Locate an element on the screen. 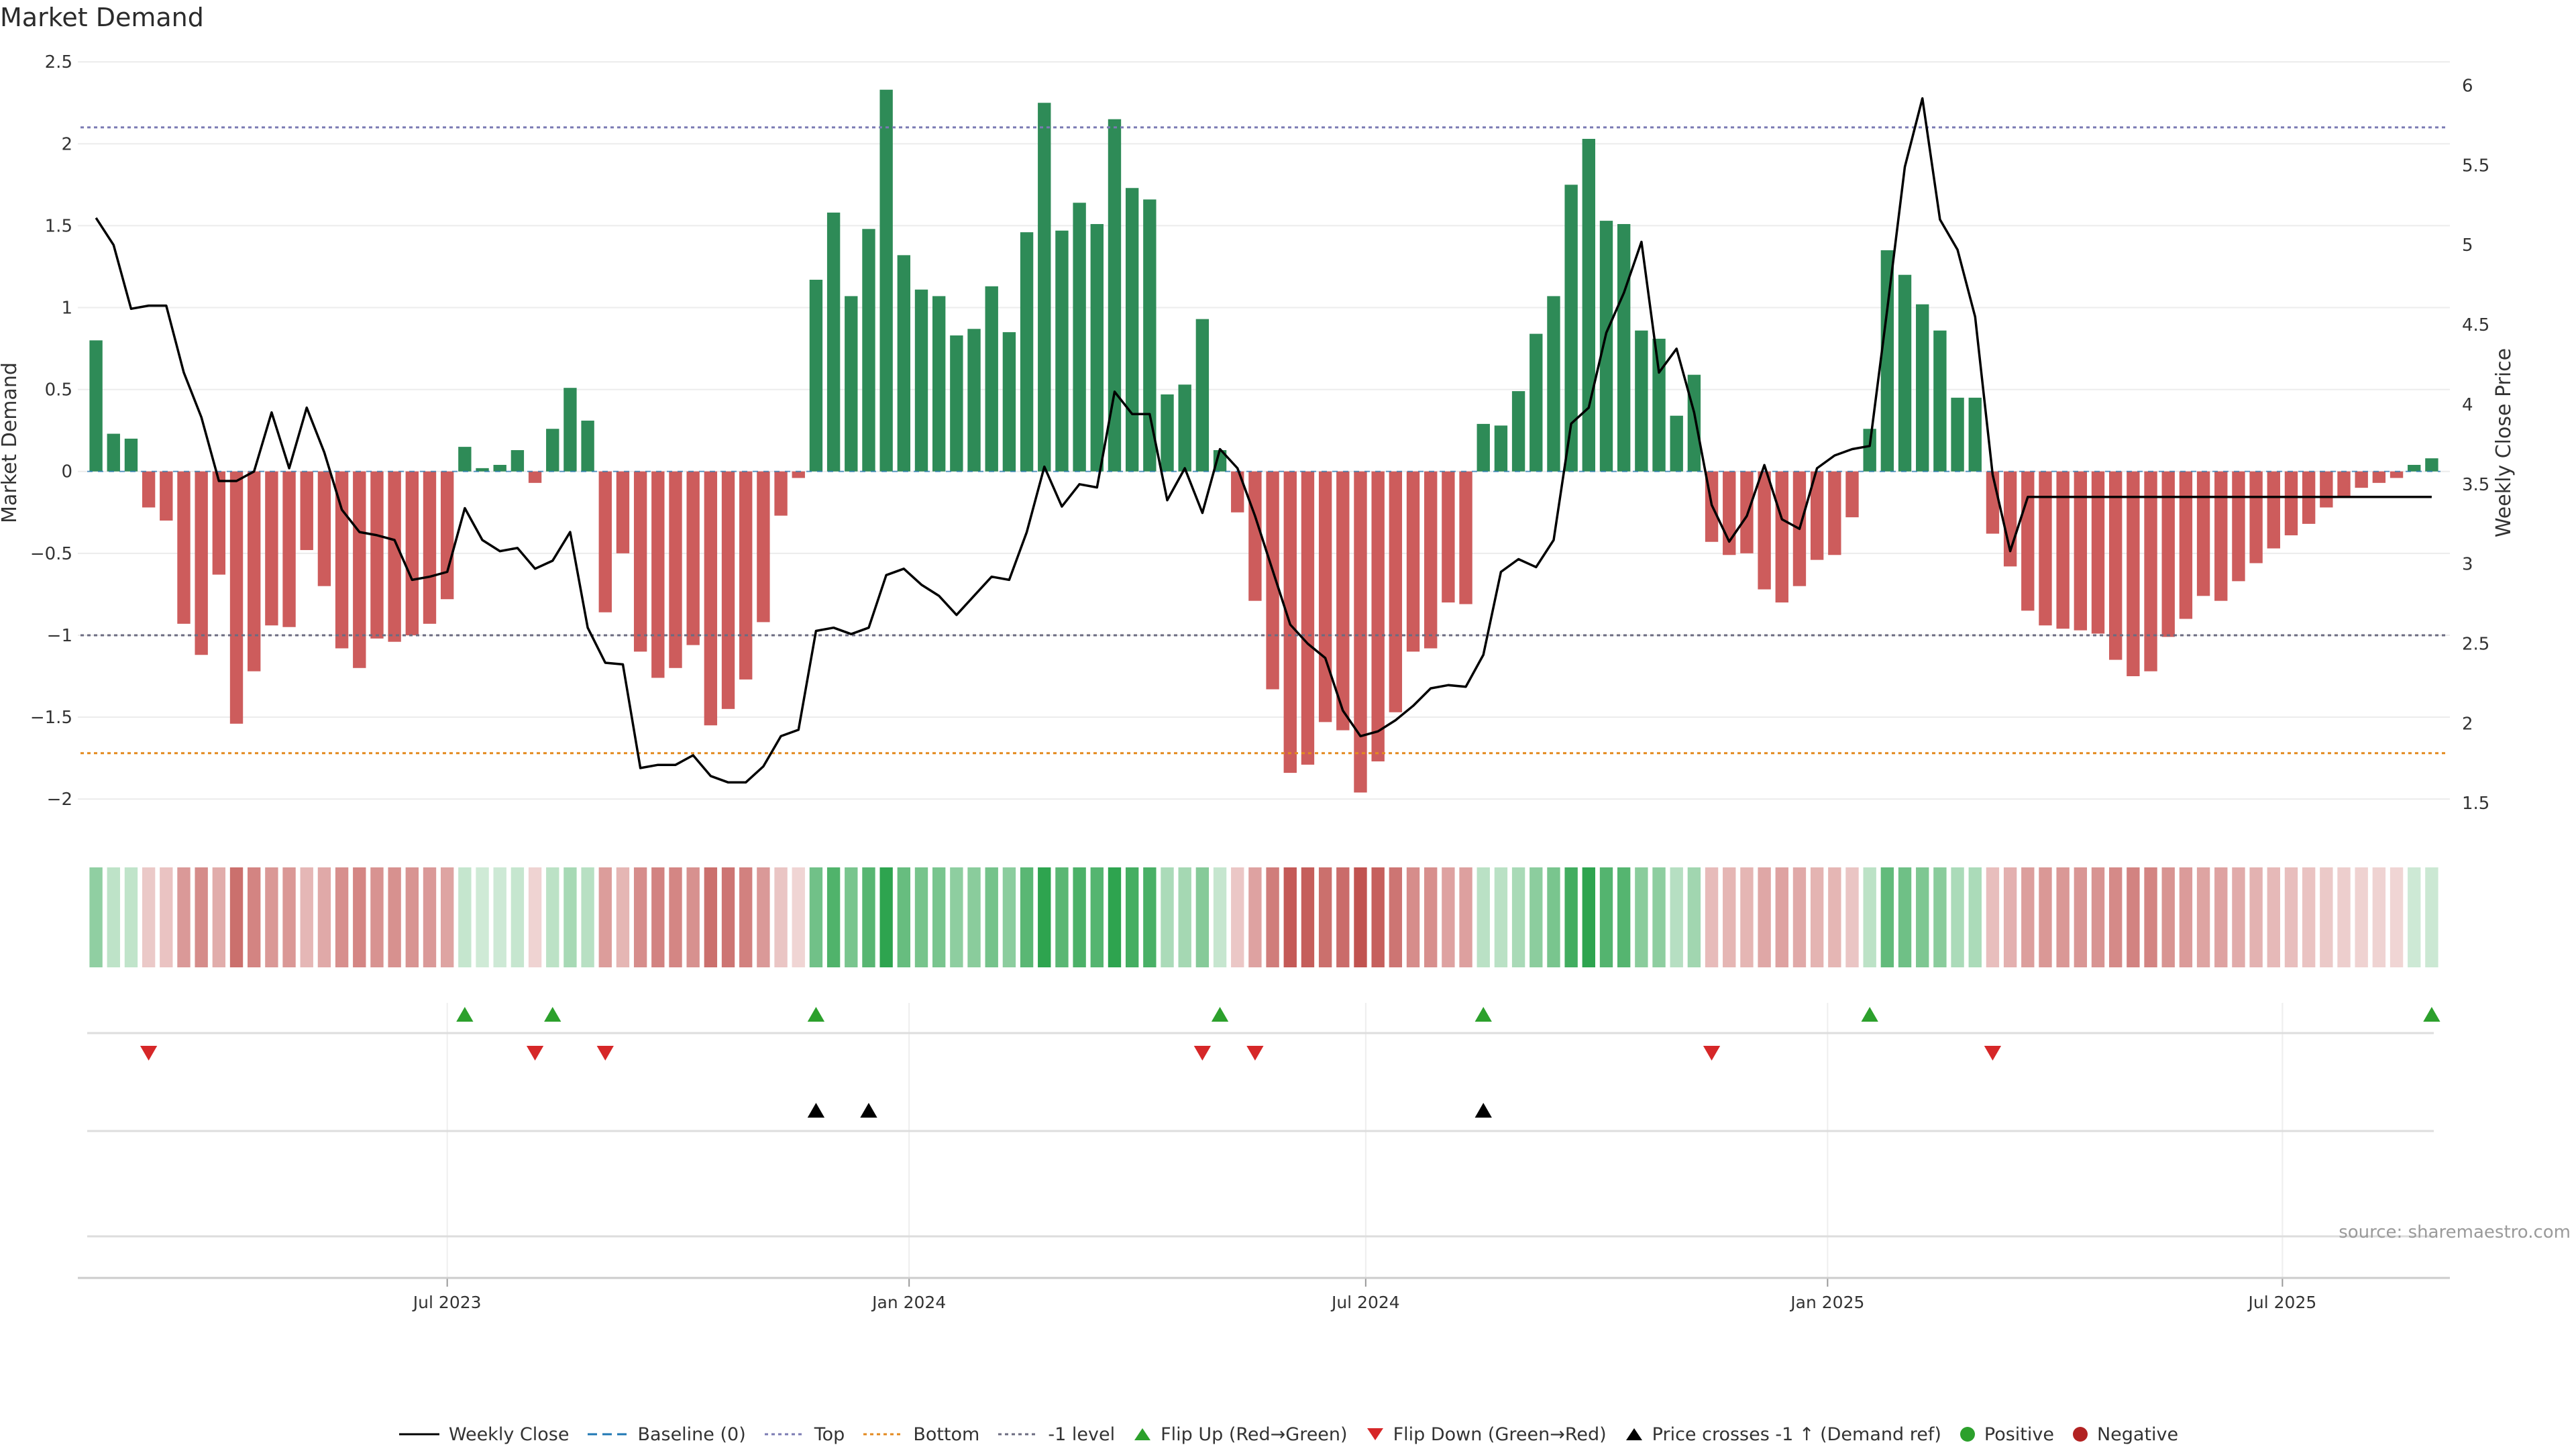 The width and height of the screenshot is (2576, 1449). y-axis-title: Market Demand is located at coordinates (10, 442).